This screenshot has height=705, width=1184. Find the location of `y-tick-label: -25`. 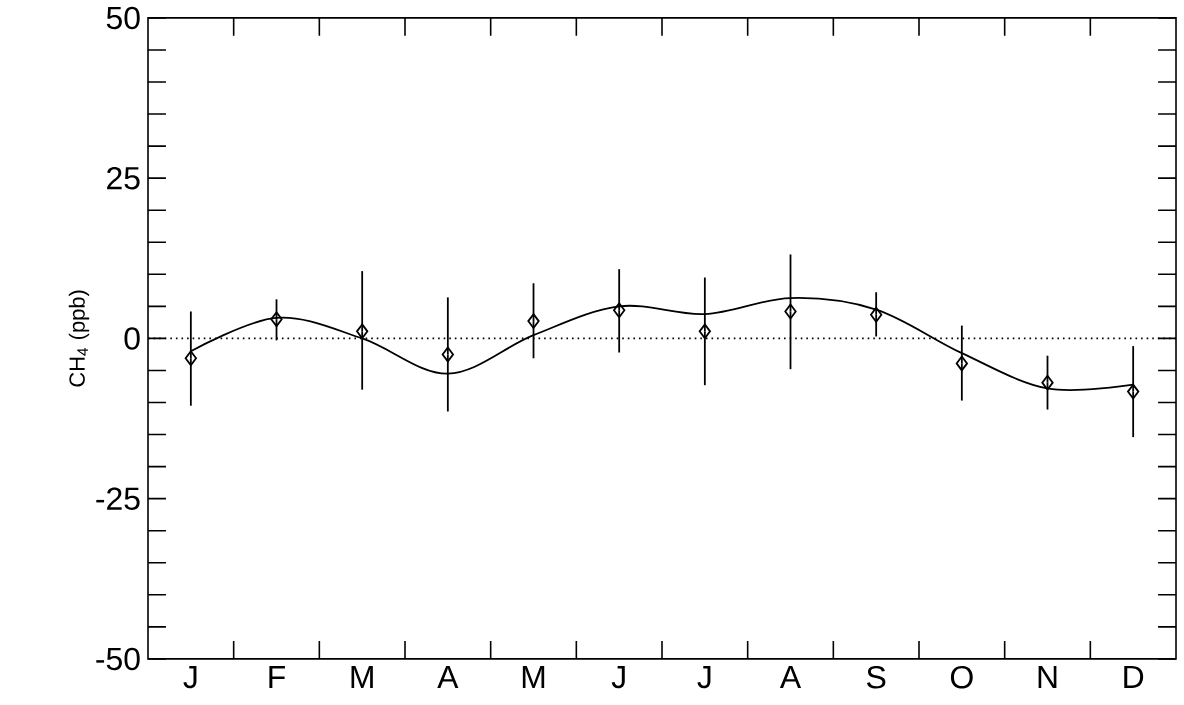

y-tick-label: -25 is located at coordinates (118, 498).